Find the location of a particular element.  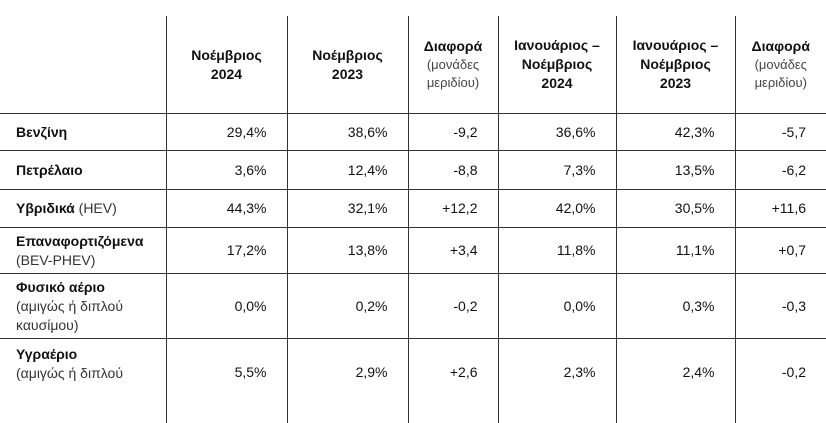

header-nov-2023: Νοέμβριος 2023 is located at coordinates (347, 65).